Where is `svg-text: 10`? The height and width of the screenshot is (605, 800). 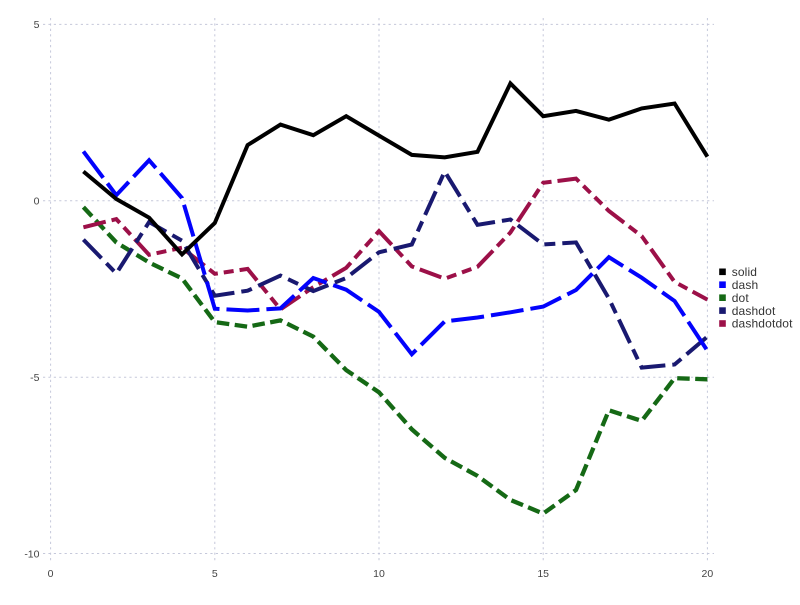 svg-text: 10 is located at coordinates (379, 574).